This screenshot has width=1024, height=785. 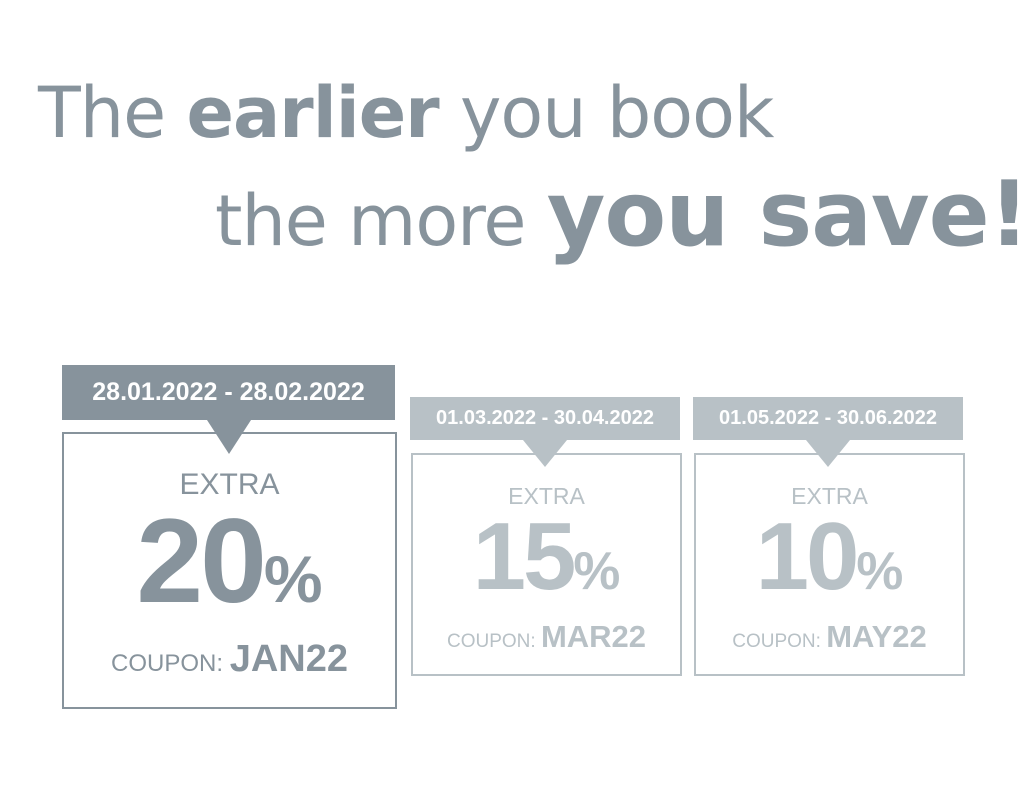 I want to click on discount-value: 10%, so click(x=829, y=564).